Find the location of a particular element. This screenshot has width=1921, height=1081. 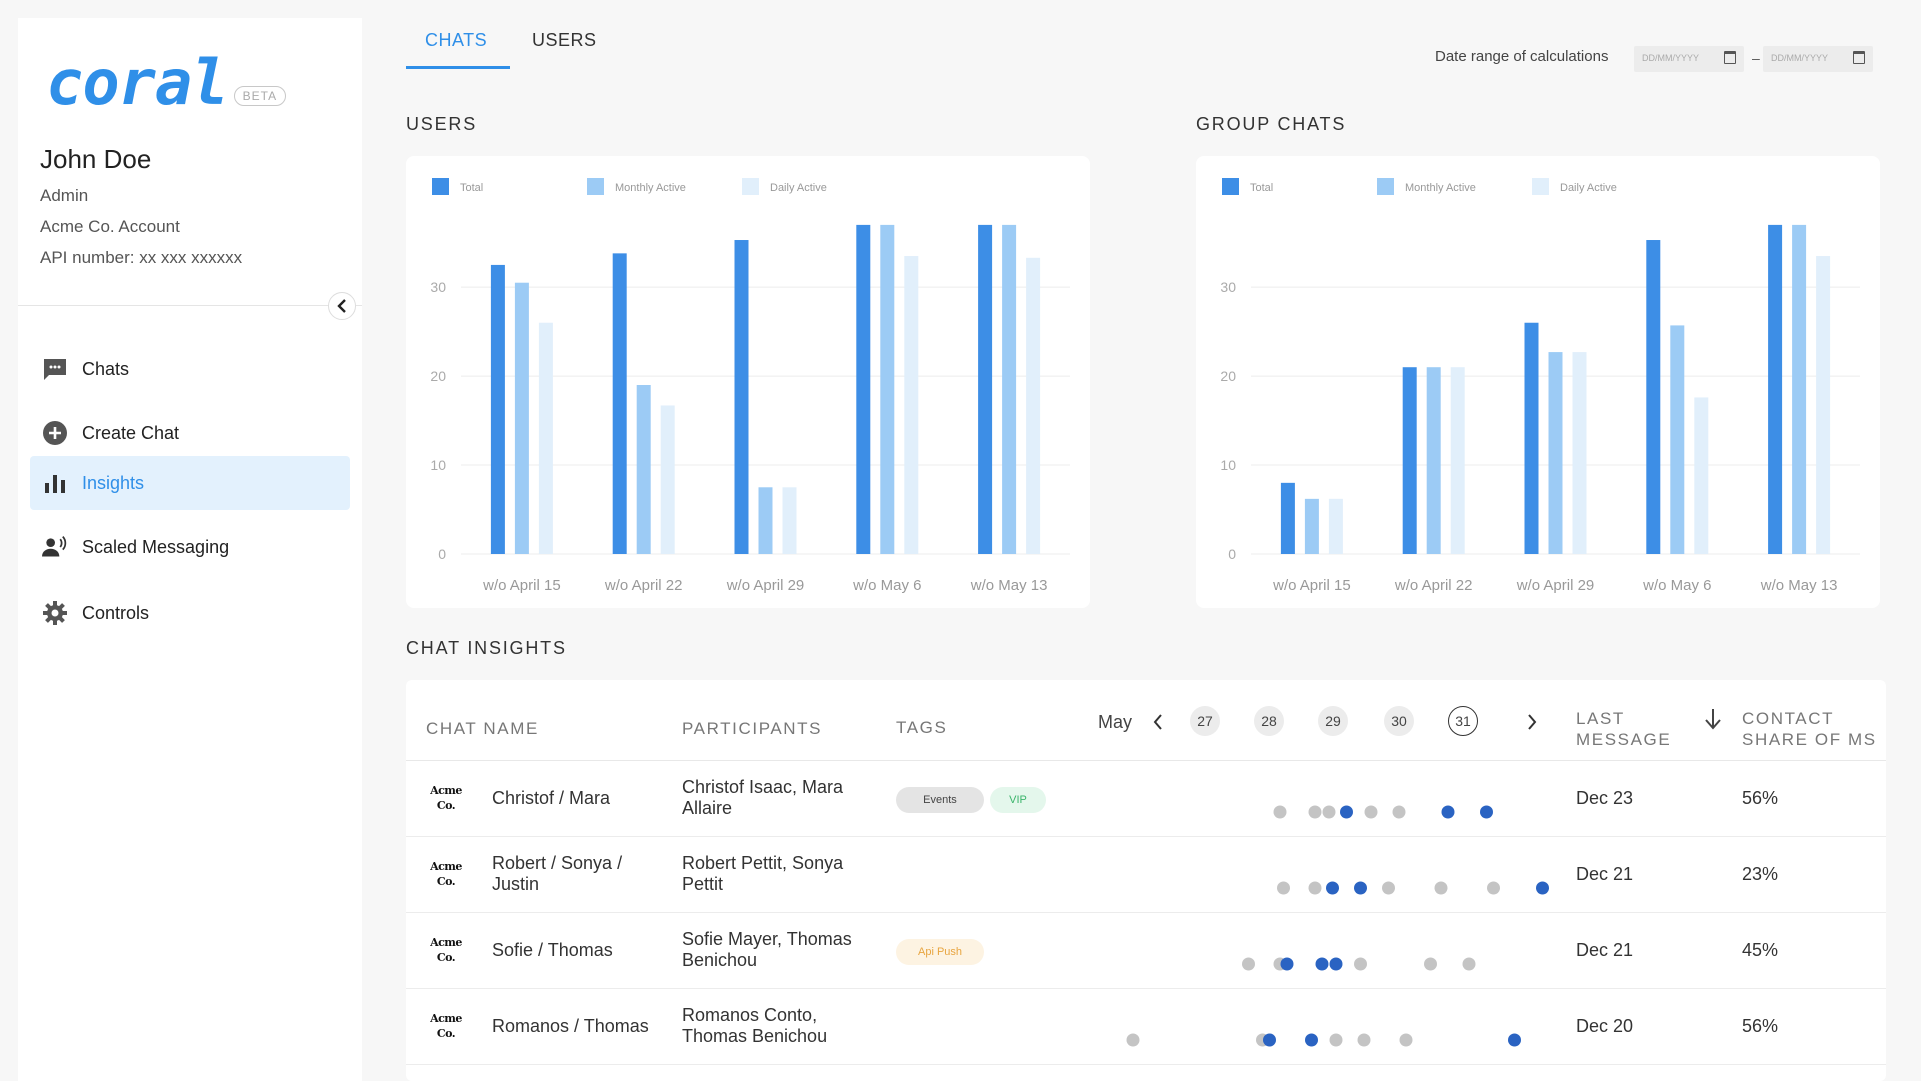

x-tick-label: w/o May 13 is located at coordinates (1799, 585).